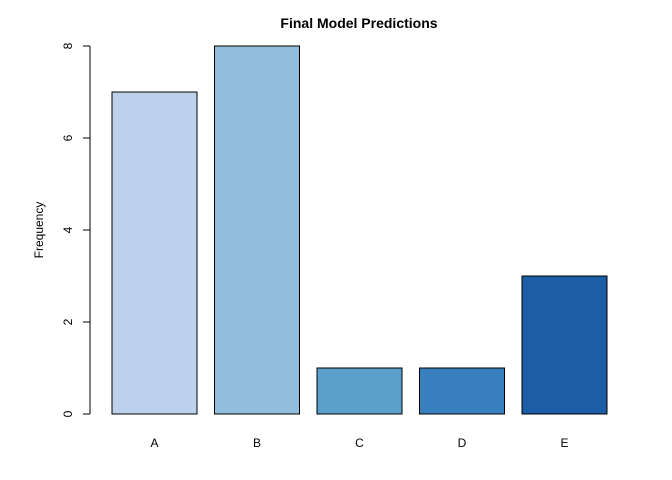 The image size is (672, 480). I want to click on bar-b, so click(257, 230).